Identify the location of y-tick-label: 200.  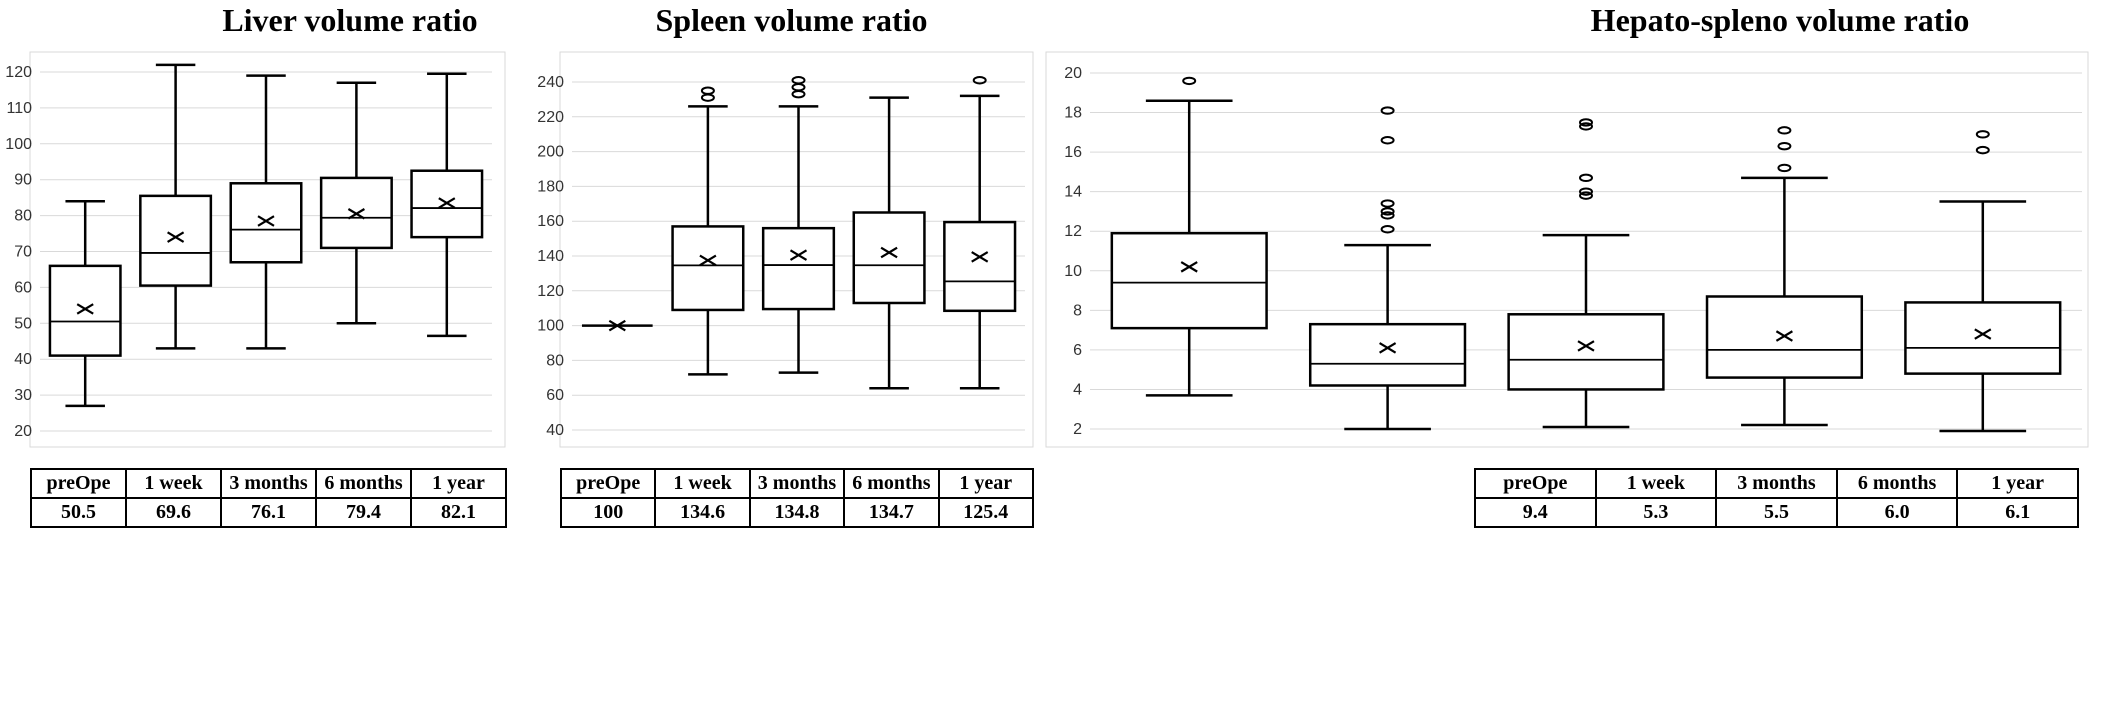
(550, 152).